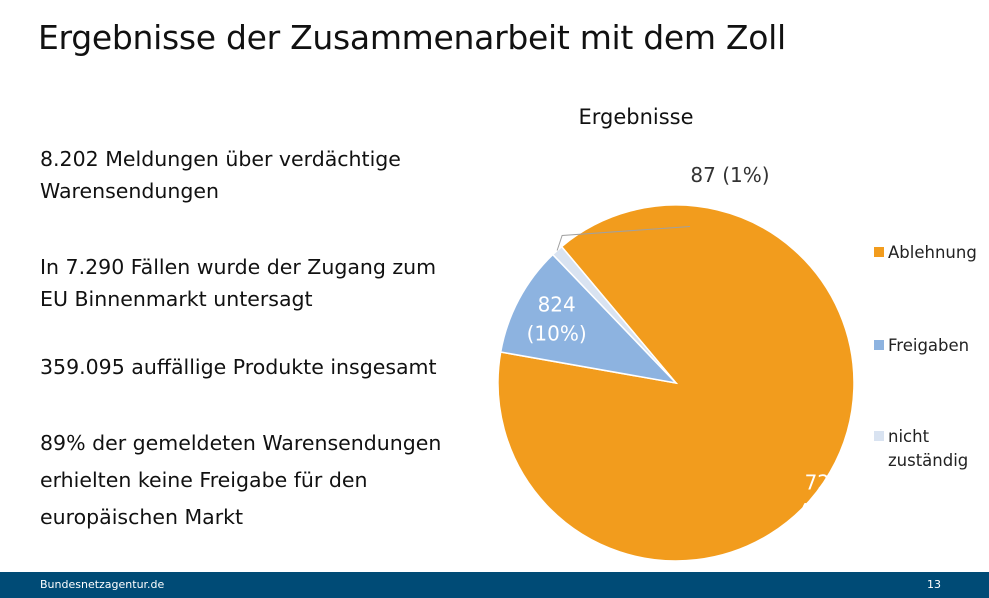  I want to click on data-percent-freigaben: (10%), so click(557, 333).